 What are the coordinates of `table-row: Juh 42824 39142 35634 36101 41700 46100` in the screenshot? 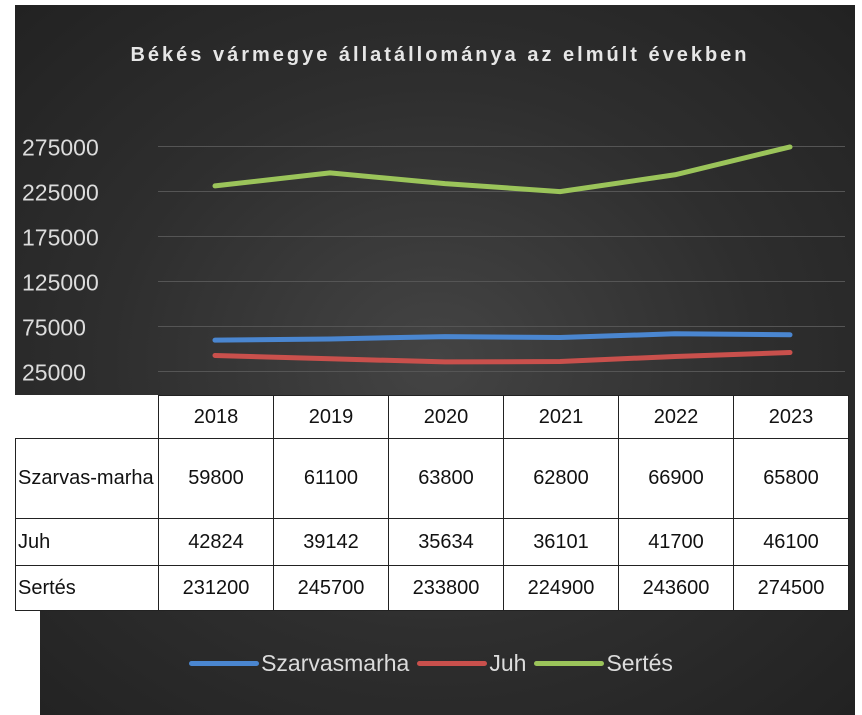 It's located at (432, 542).